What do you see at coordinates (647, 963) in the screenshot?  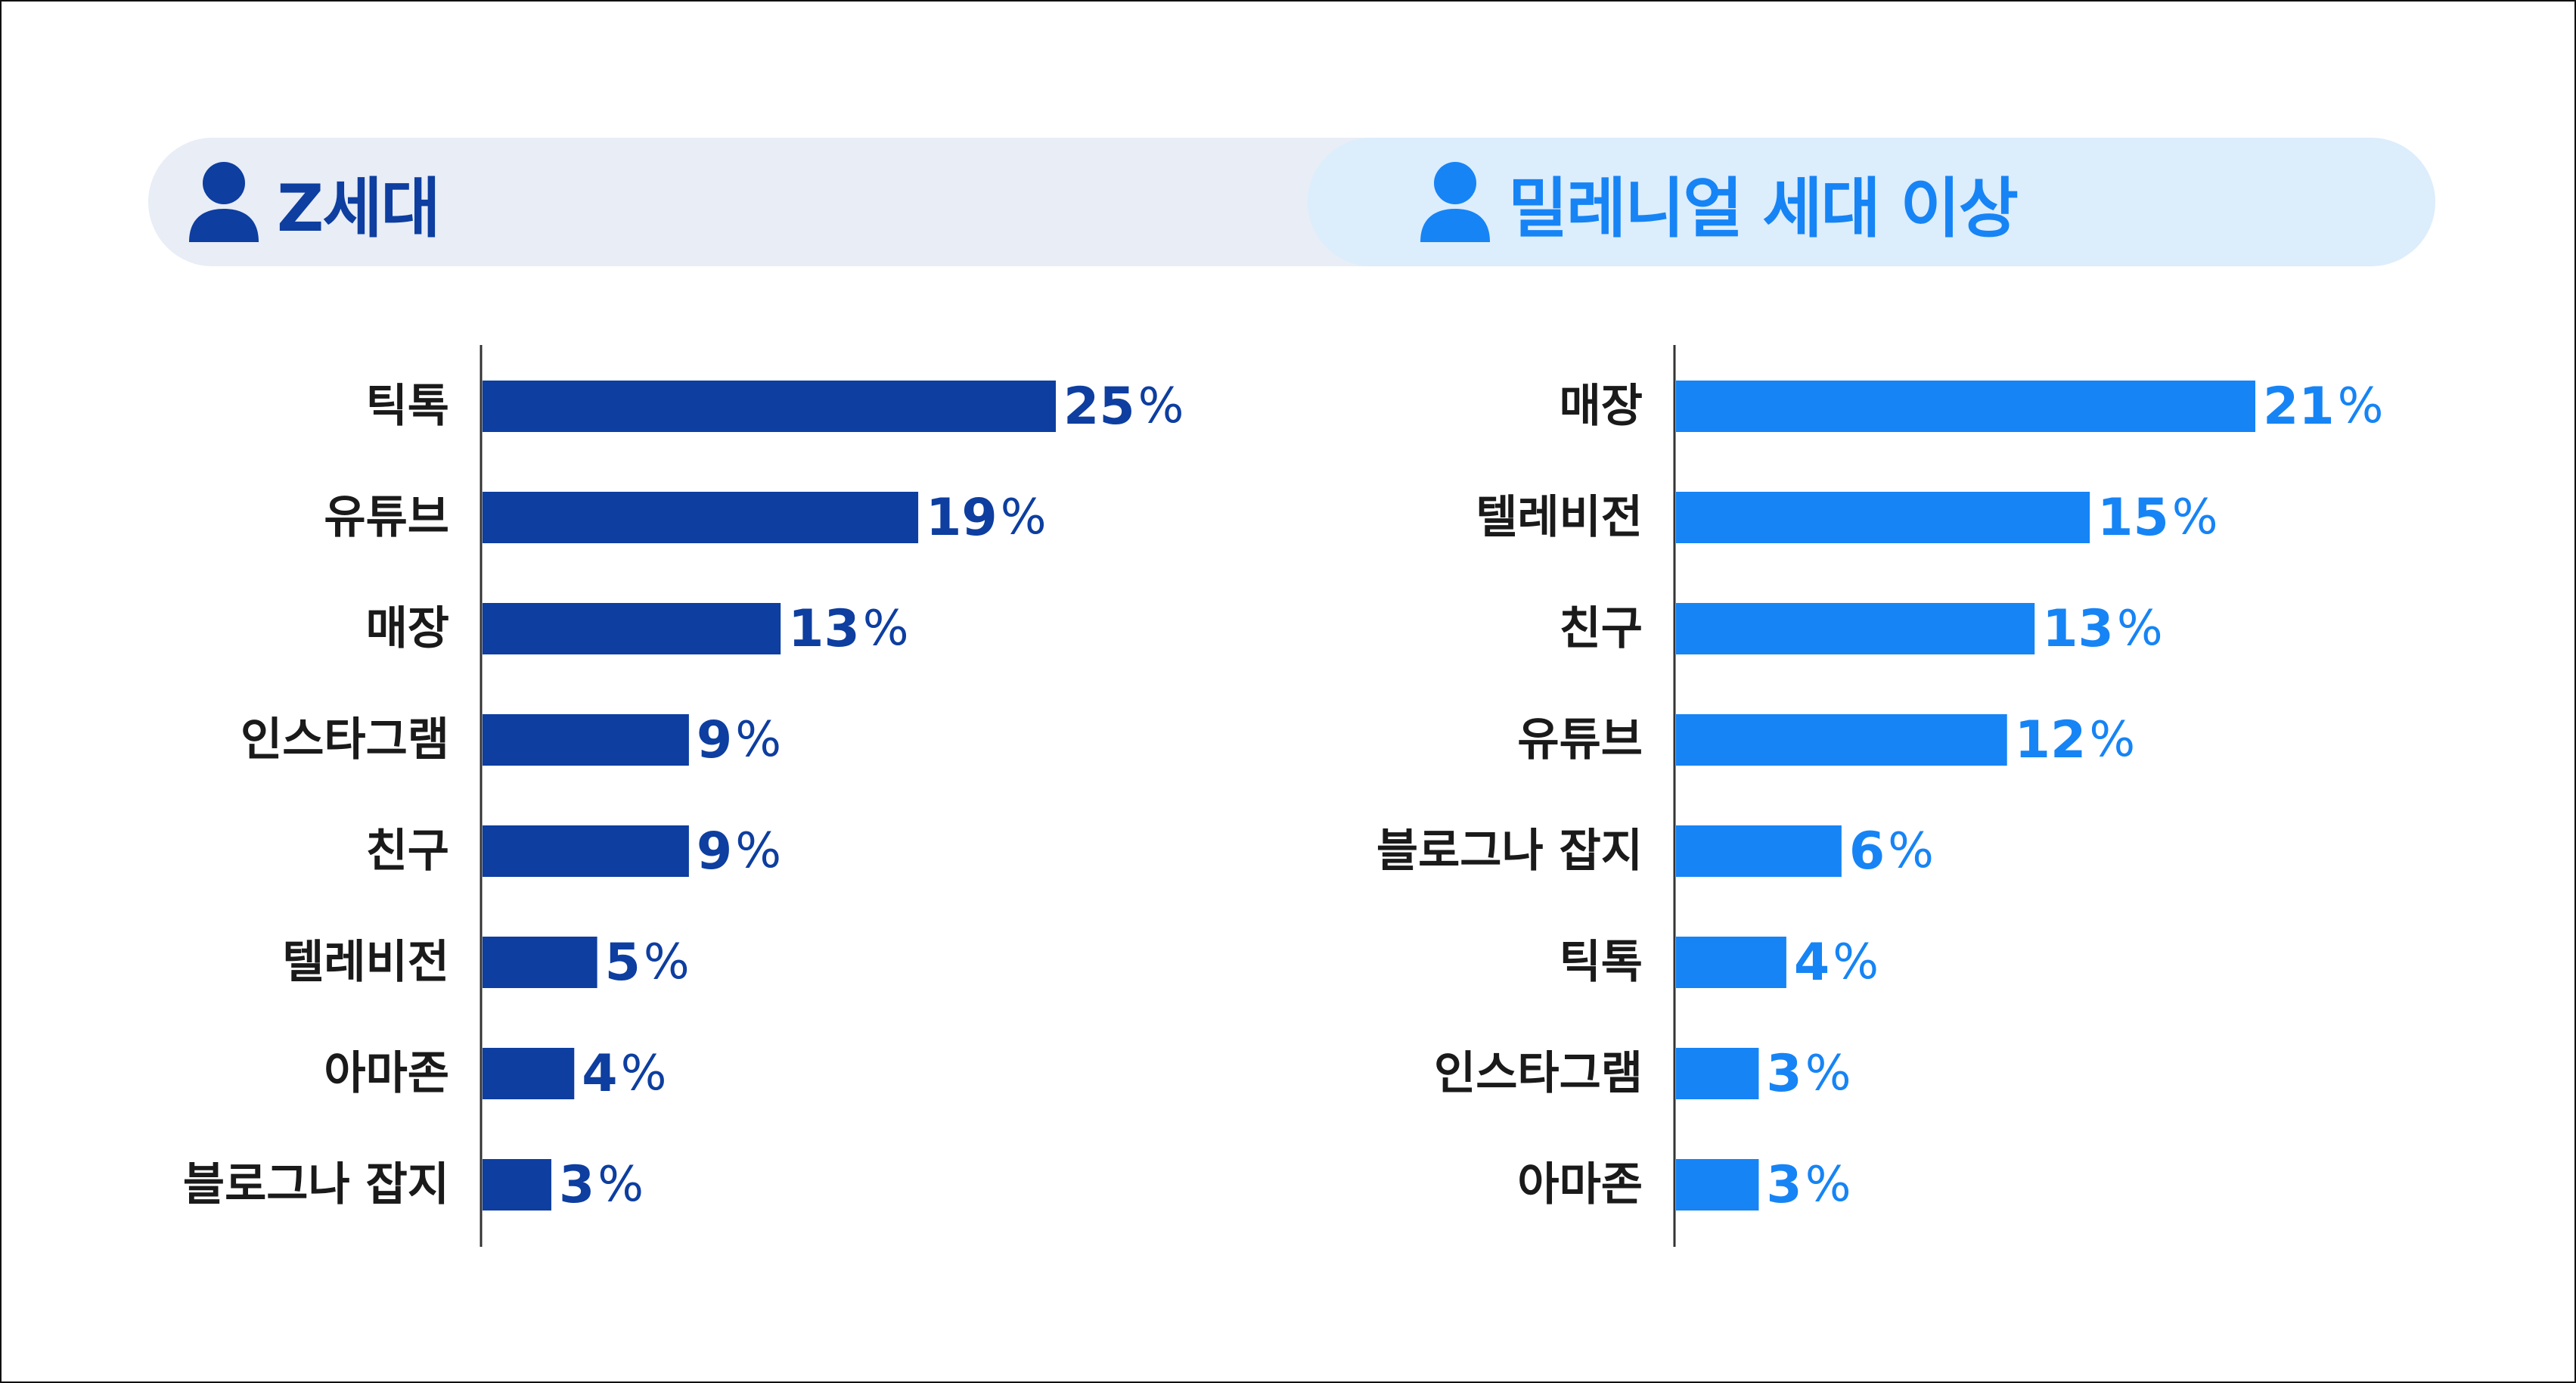 I see `value-label: 5%` at bounding box center [647, 963].